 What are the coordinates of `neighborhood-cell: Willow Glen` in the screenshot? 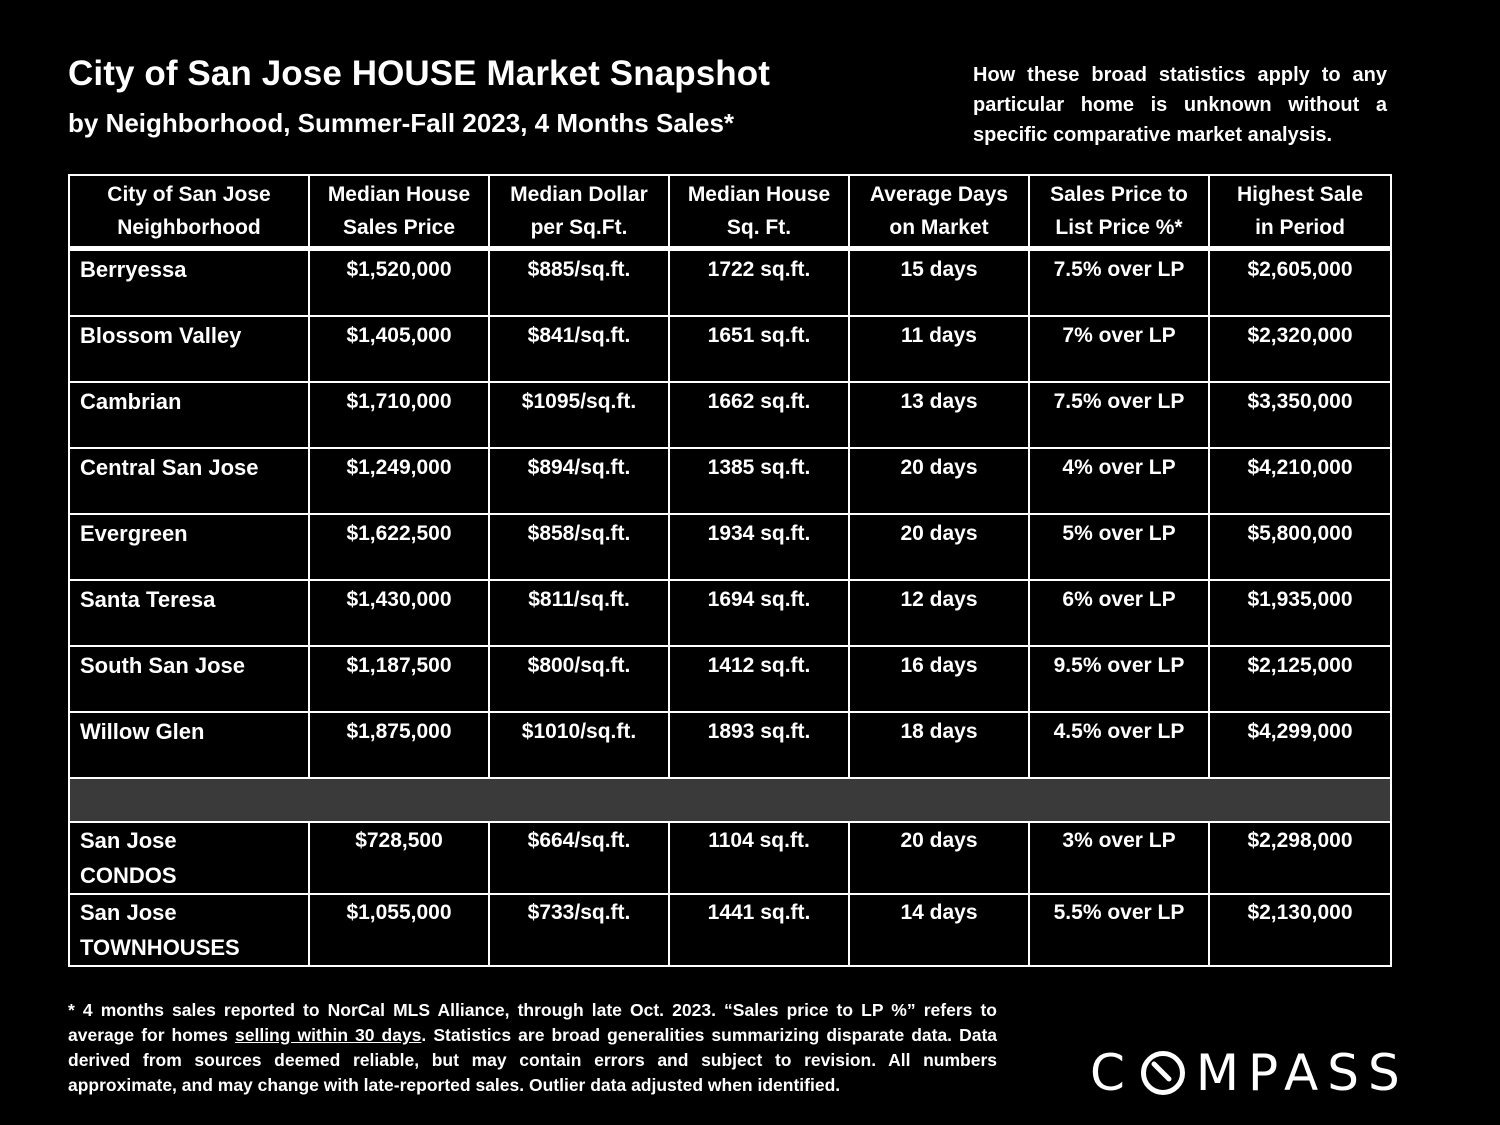 It's located at (189, 745).